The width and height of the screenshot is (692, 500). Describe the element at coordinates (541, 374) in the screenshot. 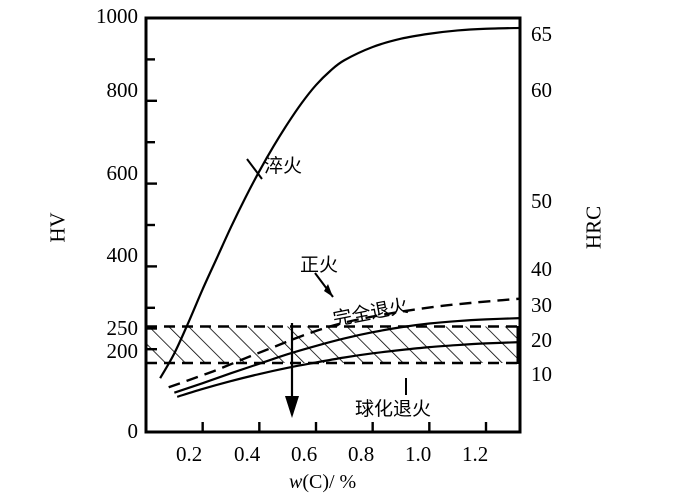

I see `y2tick-label-10: 10` at that location.